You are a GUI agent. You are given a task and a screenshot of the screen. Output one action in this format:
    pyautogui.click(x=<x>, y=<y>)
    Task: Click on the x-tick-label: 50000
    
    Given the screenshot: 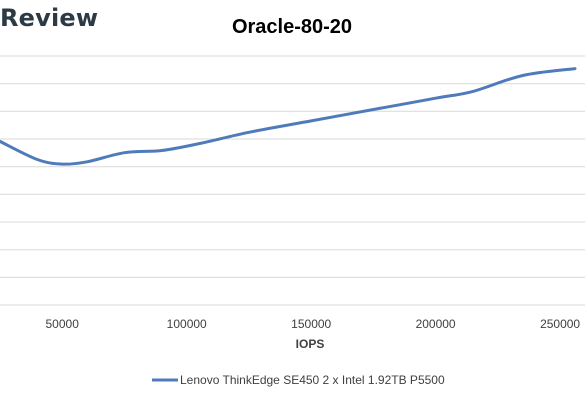 What is the action you would take?
    pyautogui.click(x=63, y=324)
    